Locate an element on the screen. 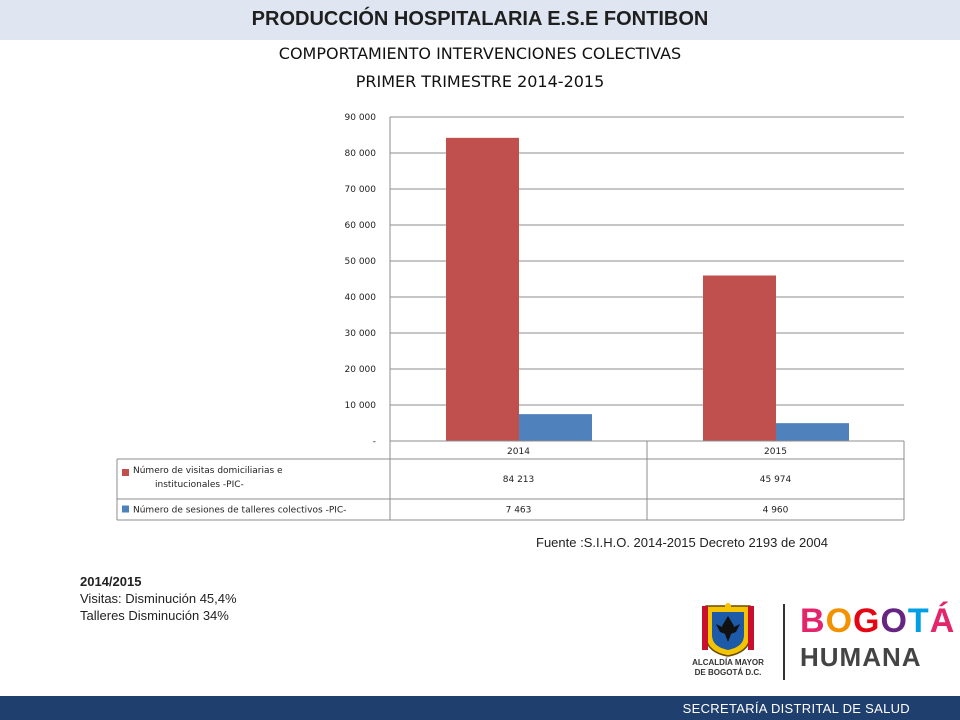 The width and height of the screenshot is (960, 720). humana-word: HUMANA is located at coordinates (861, 657).